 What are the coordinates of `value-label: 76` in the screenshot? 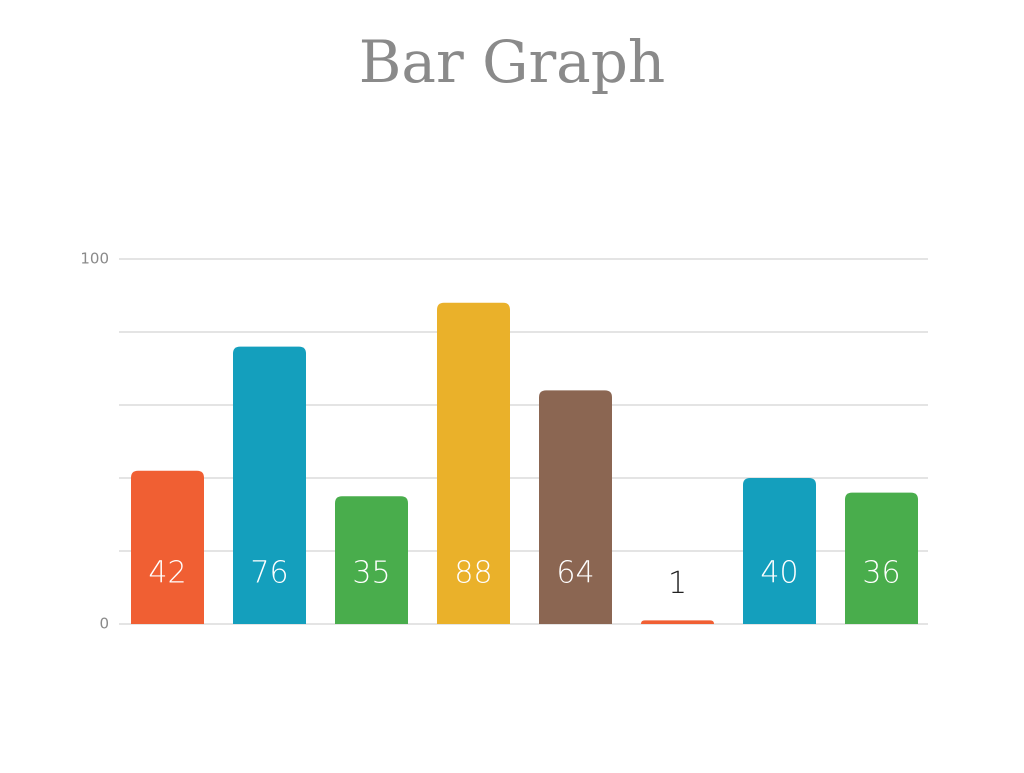 It's located at (269, 573).